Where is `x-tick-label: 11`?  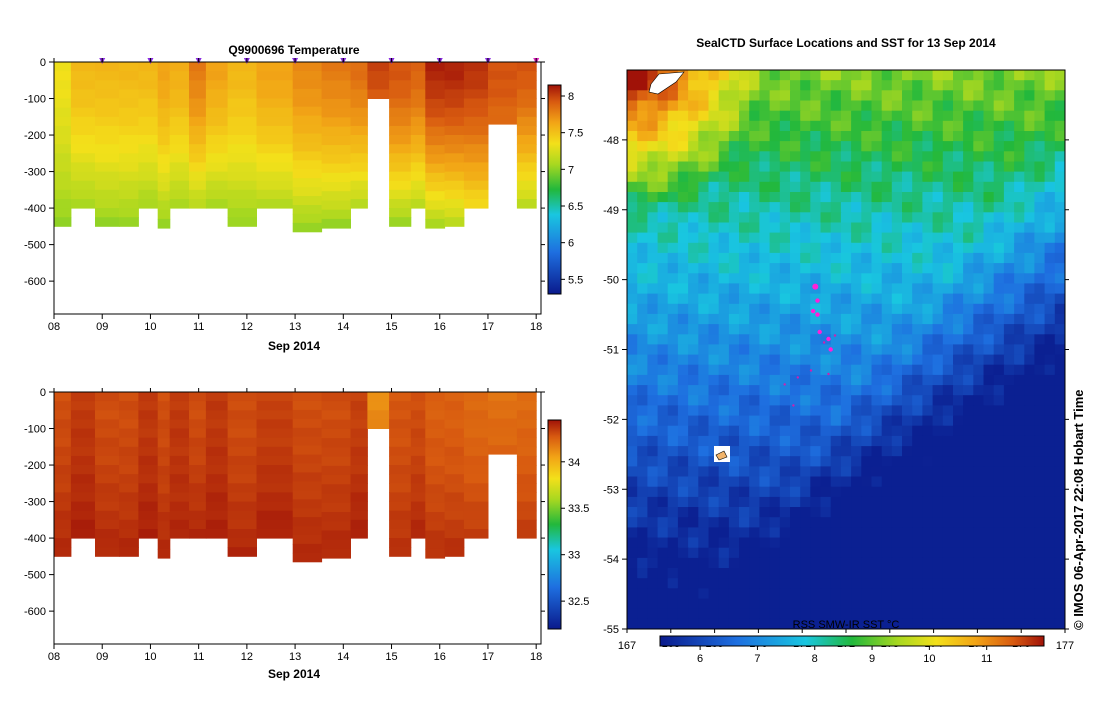
x-tick-label: 11 is located at coordinates (198, 657).